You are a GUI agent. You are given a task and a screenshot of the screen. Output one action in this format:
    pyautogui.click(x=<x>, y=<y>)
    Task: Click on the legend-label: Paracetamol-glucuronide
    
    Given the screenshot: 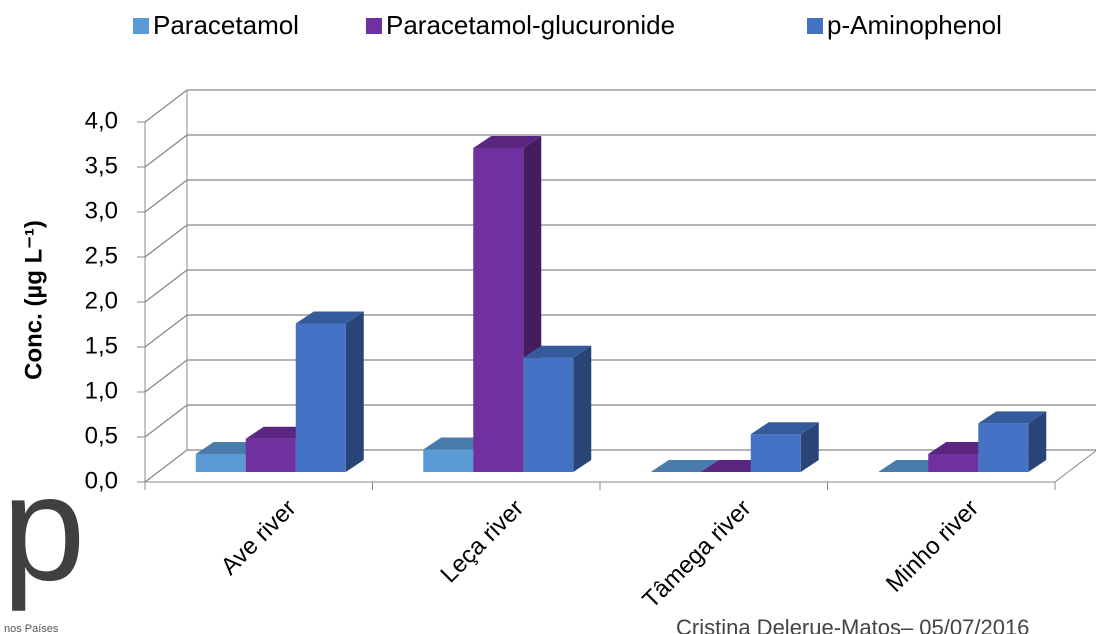 What is the action you would take?
    pyautogui.click(x=530, y=25)
    